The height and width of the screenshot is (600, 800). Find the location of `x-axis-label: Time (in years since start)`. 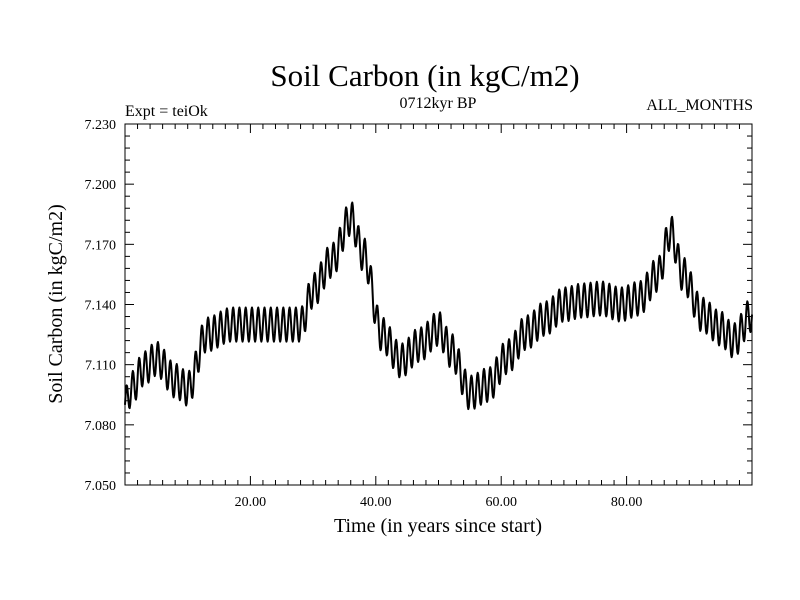

x-axis-label: Time (in years since start) is located at coordinates (438, 526).